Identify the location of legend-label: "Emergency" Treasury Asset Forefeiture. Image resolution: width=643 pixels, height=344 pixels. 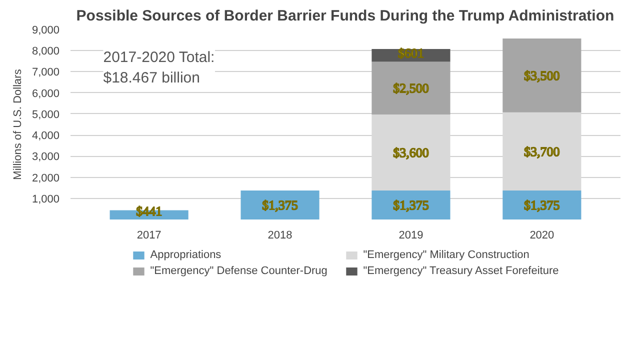
(461, 271).